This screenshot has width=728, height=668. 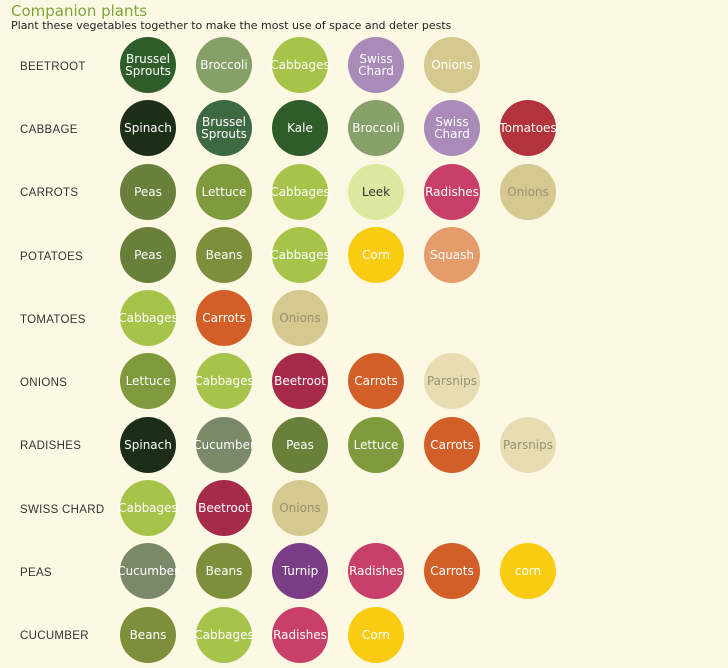 What do you see at coordinates (528, 128) in the screenshot?
I see `plant-circle: Tomatoes` at bounding box center [528, 128].